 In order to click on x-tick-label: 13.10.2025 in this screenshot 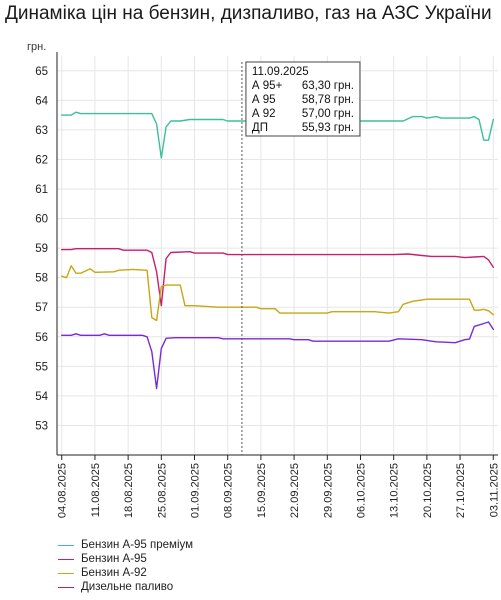, I will do `click(395, 490)`.